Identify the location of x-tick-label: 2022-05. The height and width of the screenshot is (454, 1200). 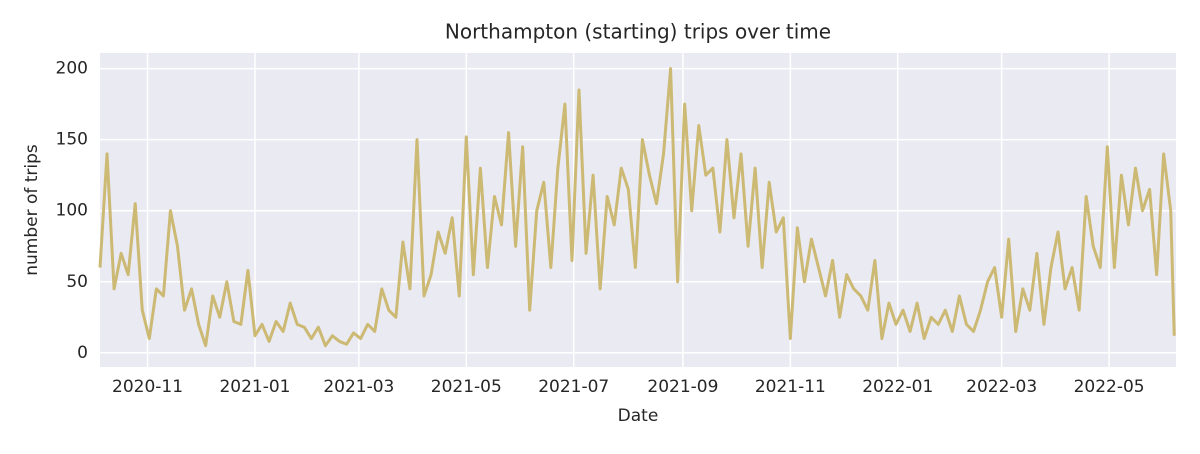
(1109, 387).